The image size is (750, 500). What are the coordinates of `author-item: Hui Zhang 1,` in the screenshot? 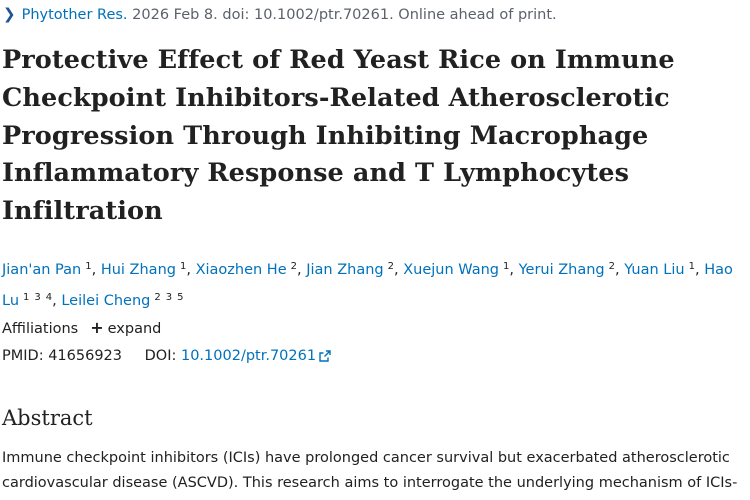 It's located at (148, 269).